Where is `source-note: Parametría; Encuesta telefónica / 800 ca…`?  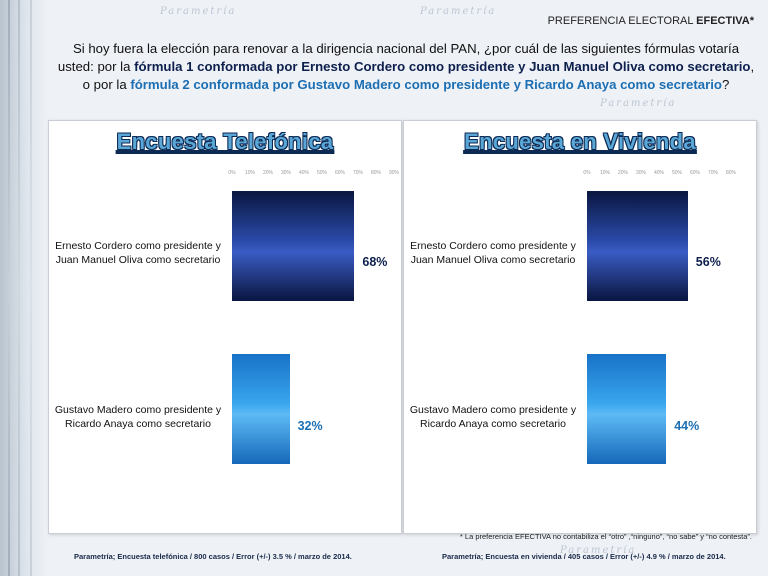 source-note: Parametría; Encuesta telefónica / 800 ca… is located at coordinates (213, 556).